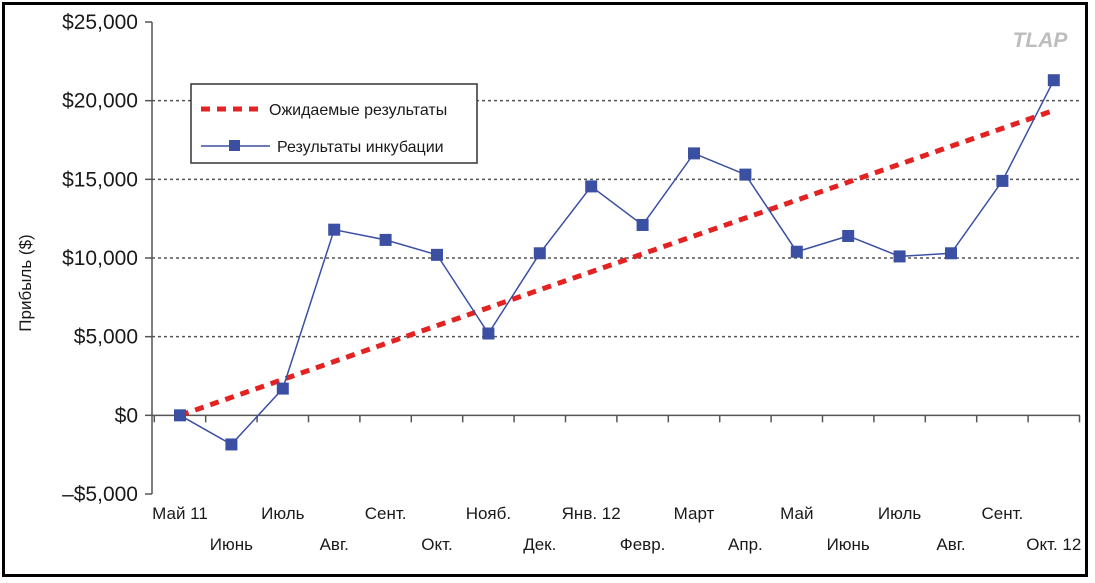 This screenshot has height=583, width=1095. I want to click on legend-incubation-label: Результаты инкубации, so click(360, 147).